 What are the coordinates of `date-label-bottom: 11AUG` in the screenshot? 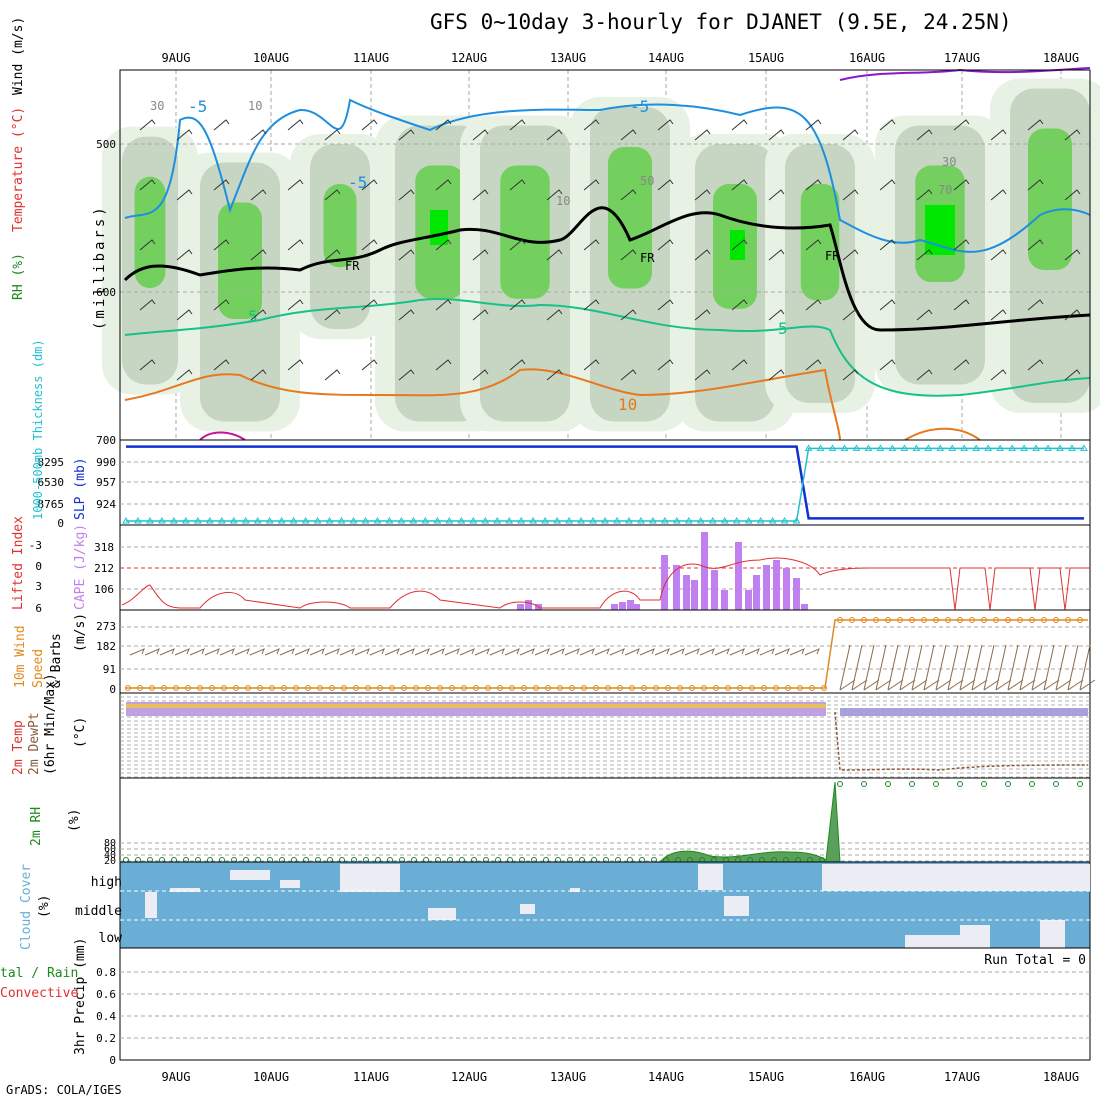 It's located at (371, 1077).